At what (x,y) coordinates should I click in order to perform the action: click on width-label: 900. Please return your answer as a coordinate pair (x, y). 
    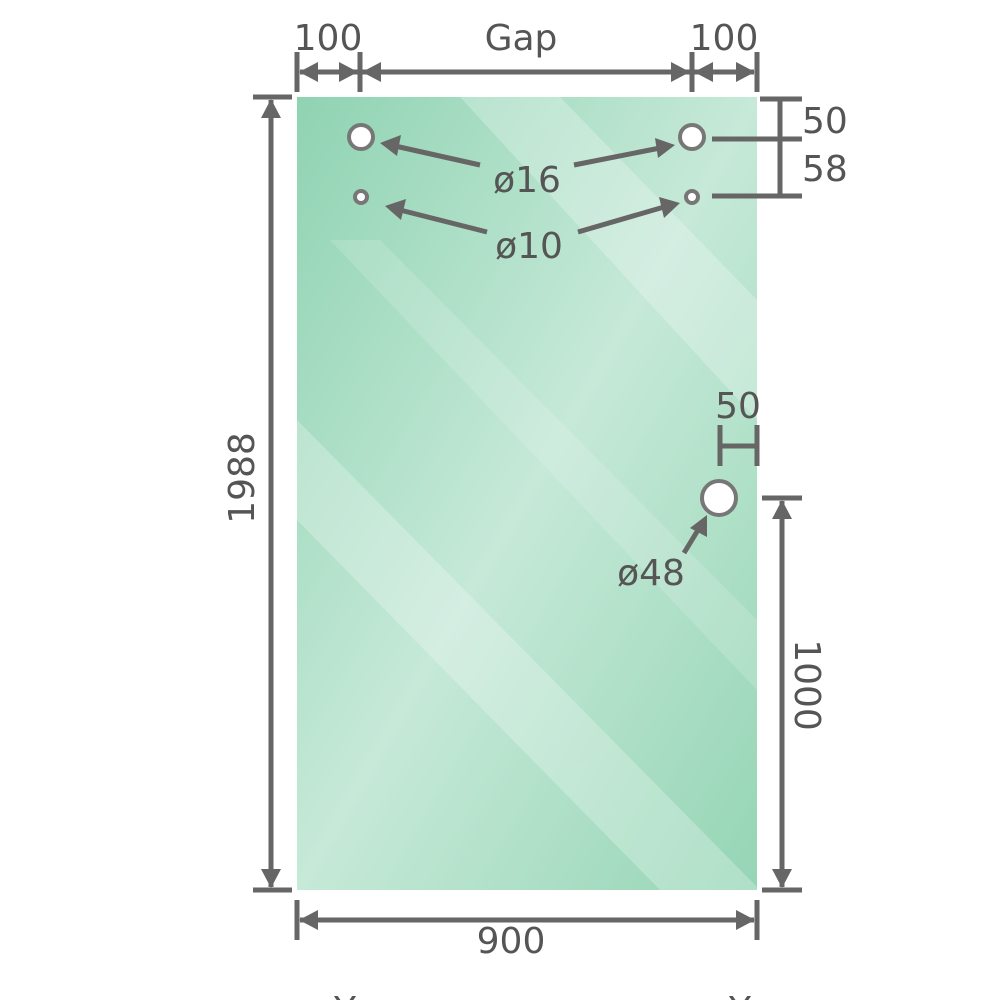
    Looking at the image, I should click on (511, 941).